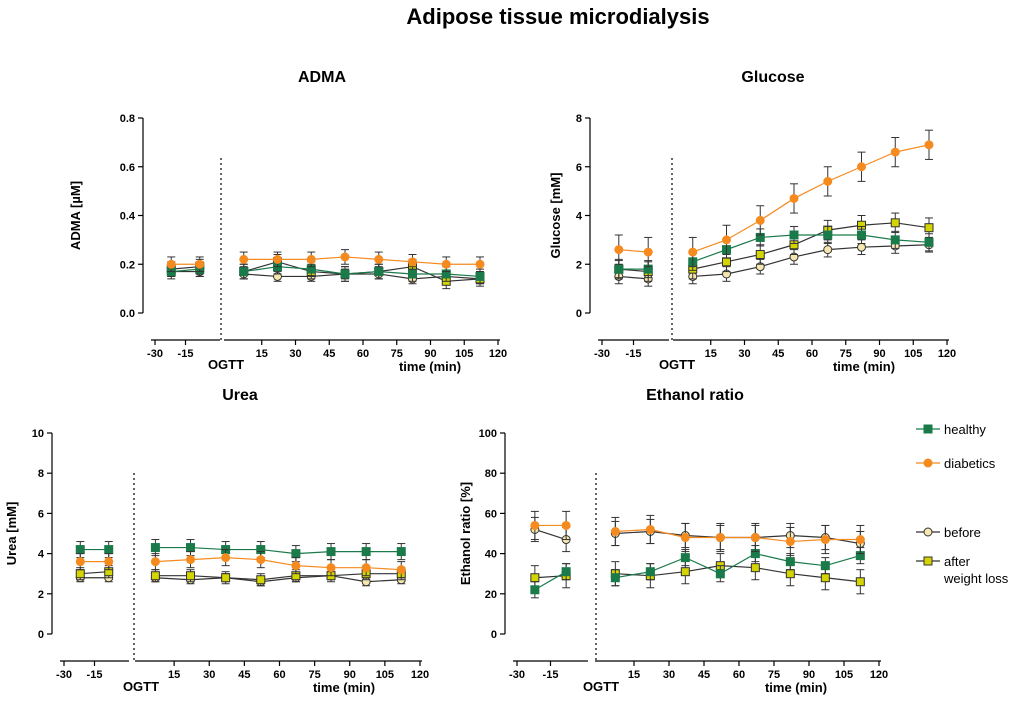  What do you see at coordinates (262, 354) in the screenshot?
I see `x-tick-label: 15` at bounding box center [262, 354].